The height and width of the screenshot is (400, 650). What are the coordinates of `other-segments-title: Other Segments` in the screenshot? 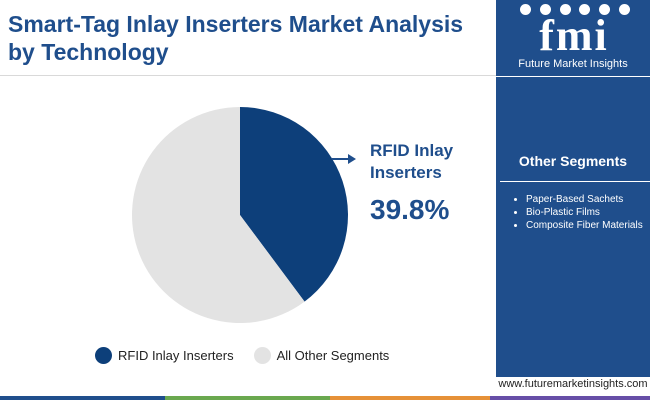 It's located at (573, 161).